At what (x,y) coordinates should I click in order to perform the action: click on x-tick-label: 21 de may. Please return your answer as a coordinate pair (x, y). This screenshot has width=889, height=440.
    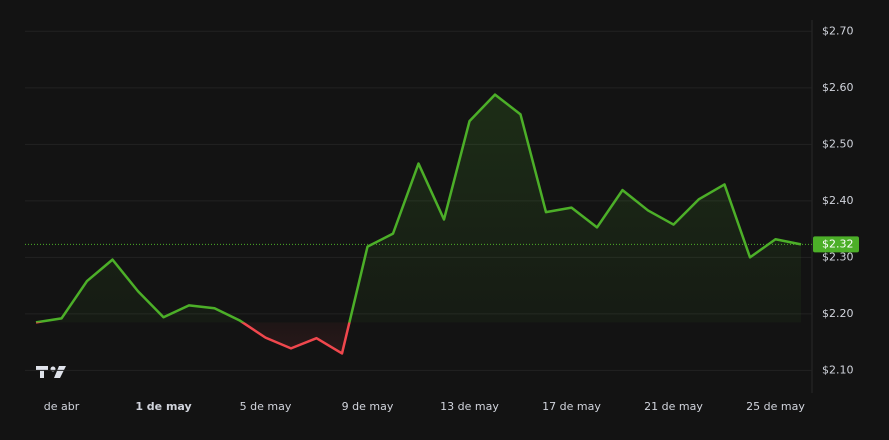
    Looking at the image, I should click on (673, 406).